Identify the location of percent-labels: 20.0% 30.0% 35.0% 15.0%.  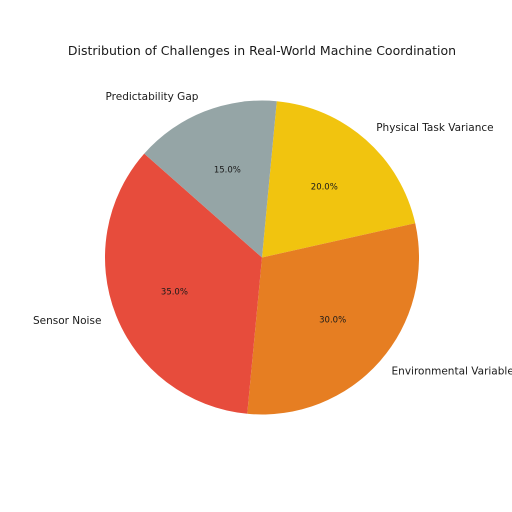
(253, 245).